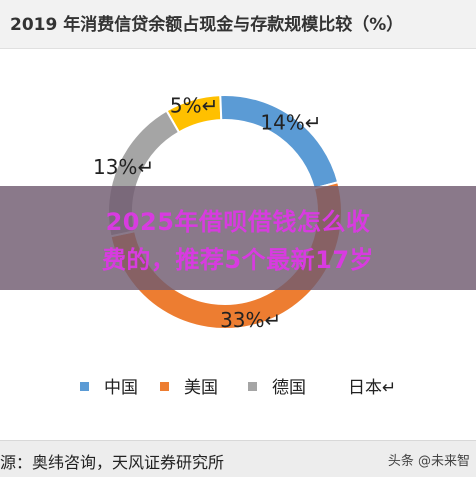 The width and height of the screenshot is (476, 477). Describe the element at coordinates (238, 260) in the screenshot. I see `overlay-text-line2: 费的，推荐5个最新17岁` at that location.